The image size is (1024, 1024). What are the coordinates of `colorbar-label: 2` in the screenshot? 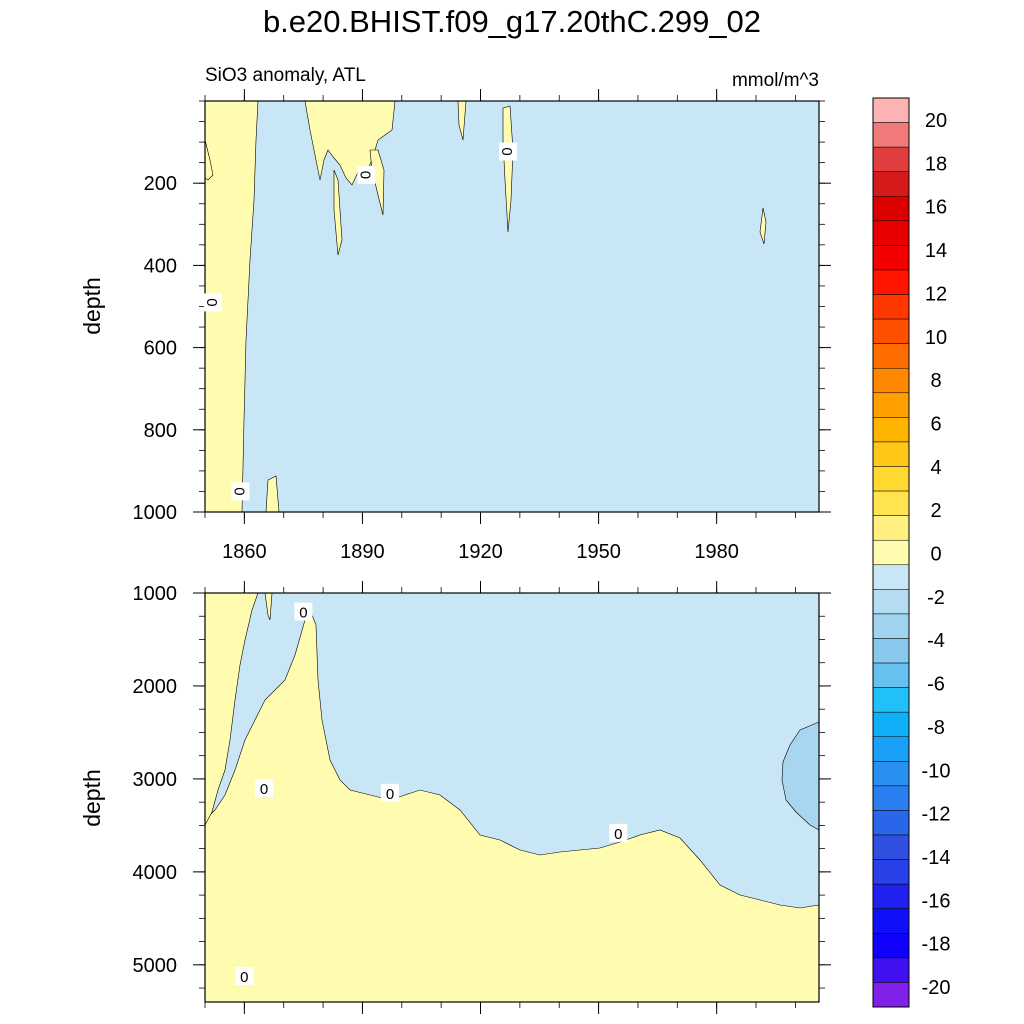 It's located at (935, 511).